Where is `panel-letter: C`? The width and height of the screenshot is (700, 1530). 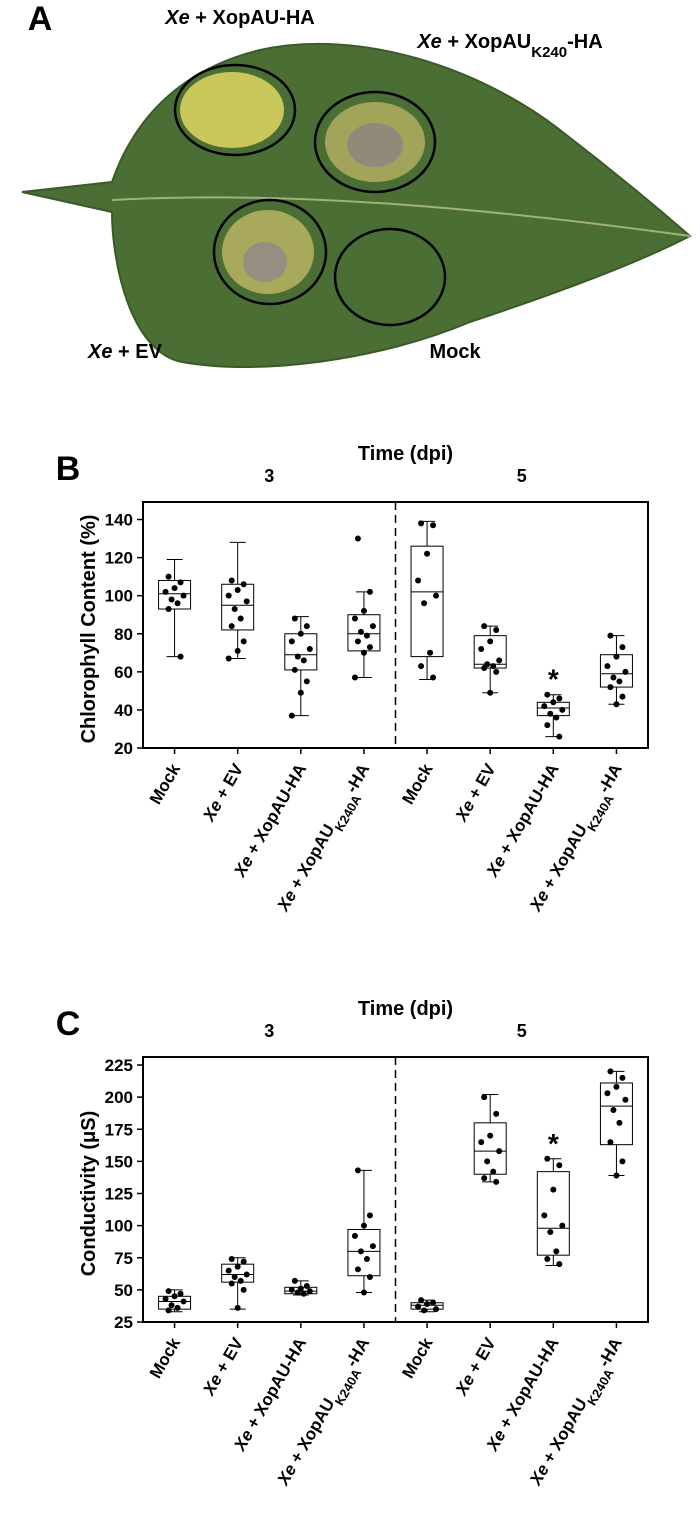
panel-letter: C is located at coordinates (68, 1024).